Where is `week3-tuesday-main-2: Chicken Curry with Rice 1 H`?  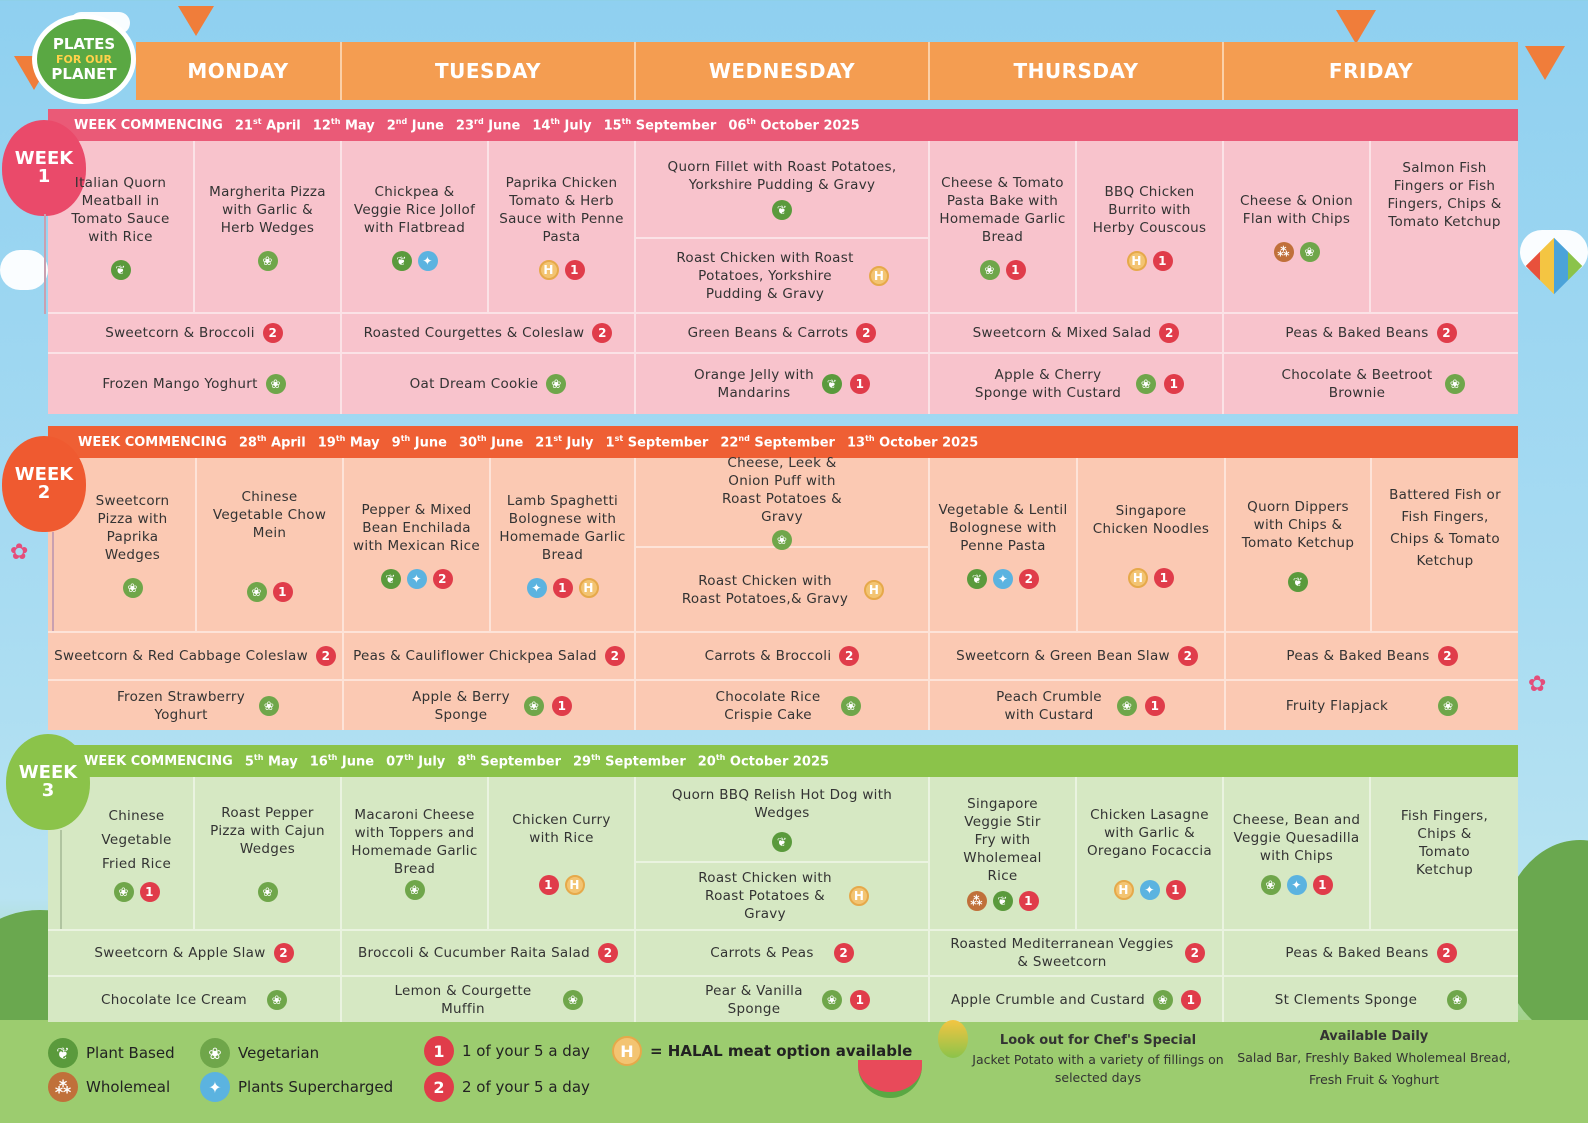 week3-tuesday-main-2: Chicken Curry with Rice 1 H is located at coordinates (562, 854).